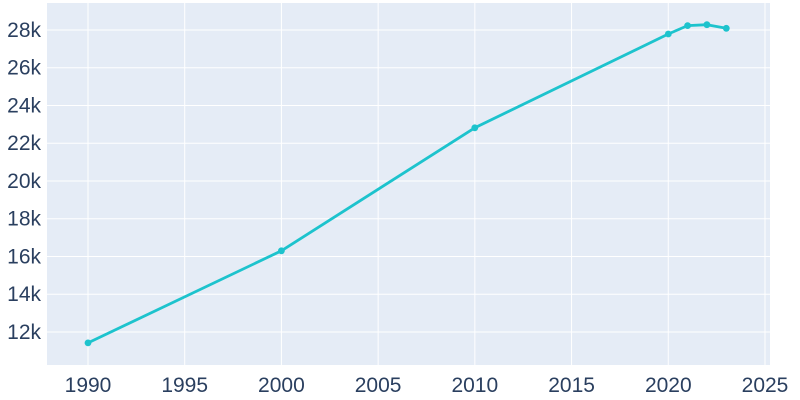 The height and width of the screenshot is (400, 800). I want to click on x-tick-label: 2020, so click(668, 385).